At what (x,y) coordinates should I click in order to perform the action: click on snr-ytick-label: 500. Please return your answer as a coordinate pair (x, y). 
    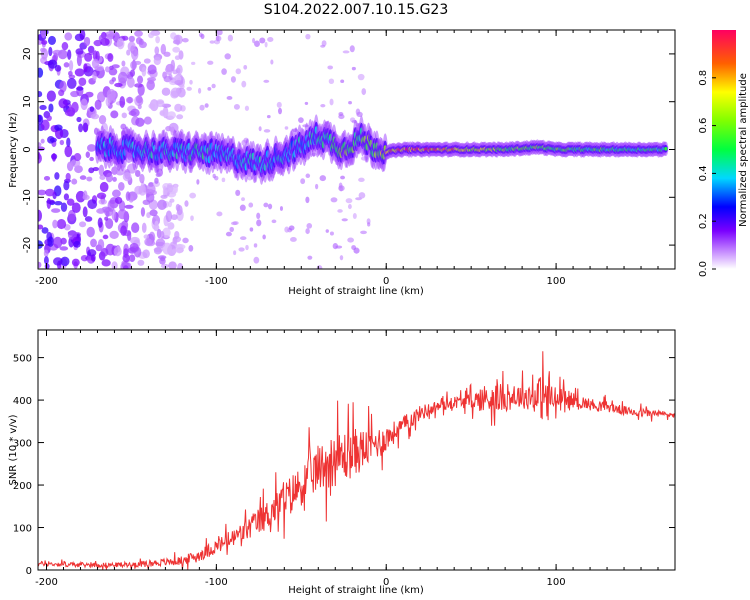
    Looking at the image, I should click on (22, 359).